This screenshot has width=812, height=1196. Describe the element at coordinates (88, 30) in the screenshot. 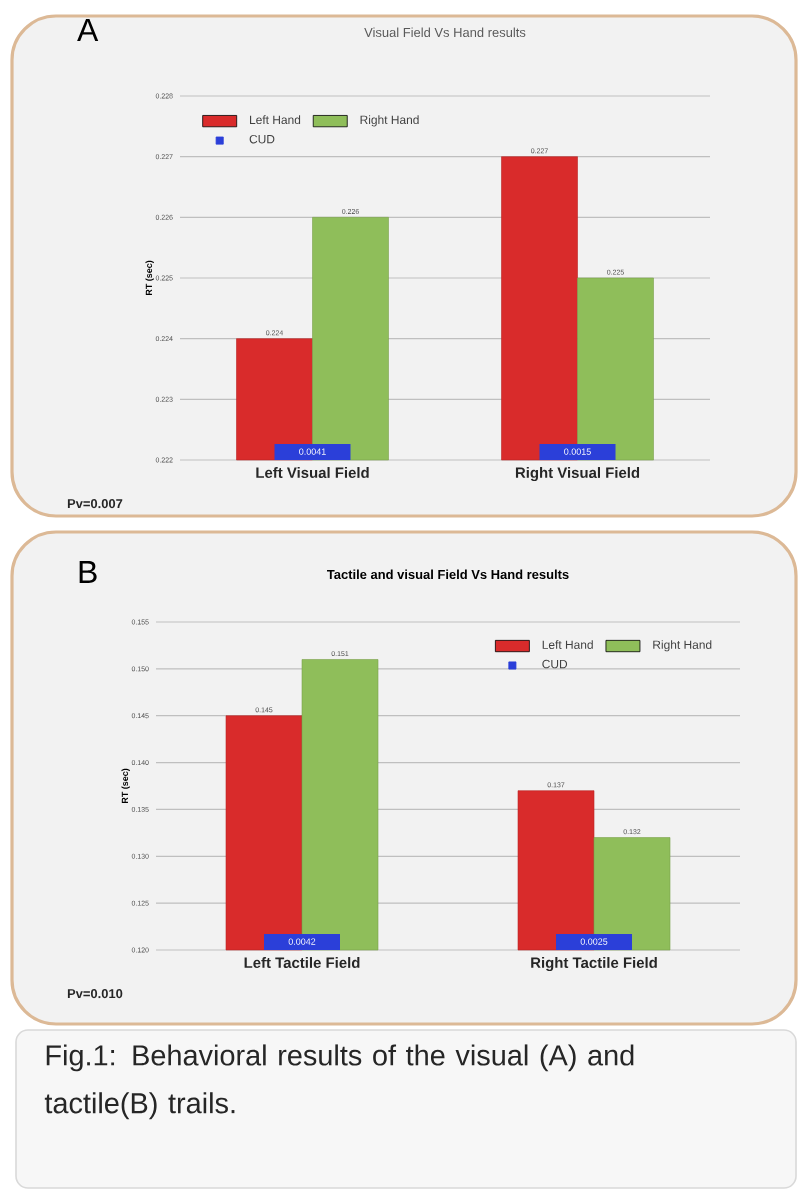

I see `text: A` at that location.